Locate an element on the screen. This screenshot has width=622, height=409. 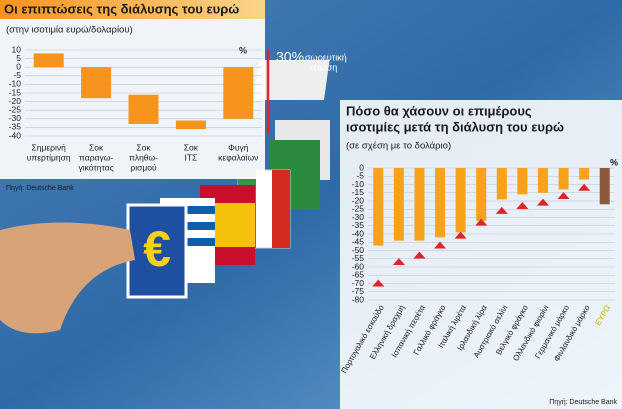
title-bar is located at coordinates (132, 9).